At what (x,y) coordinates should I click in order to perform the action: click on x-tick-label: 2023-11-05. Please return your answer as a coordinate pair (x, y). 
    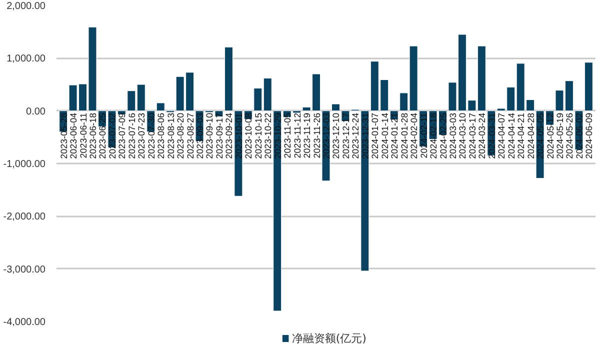
    Looking at the image, I should click on (287, 135).